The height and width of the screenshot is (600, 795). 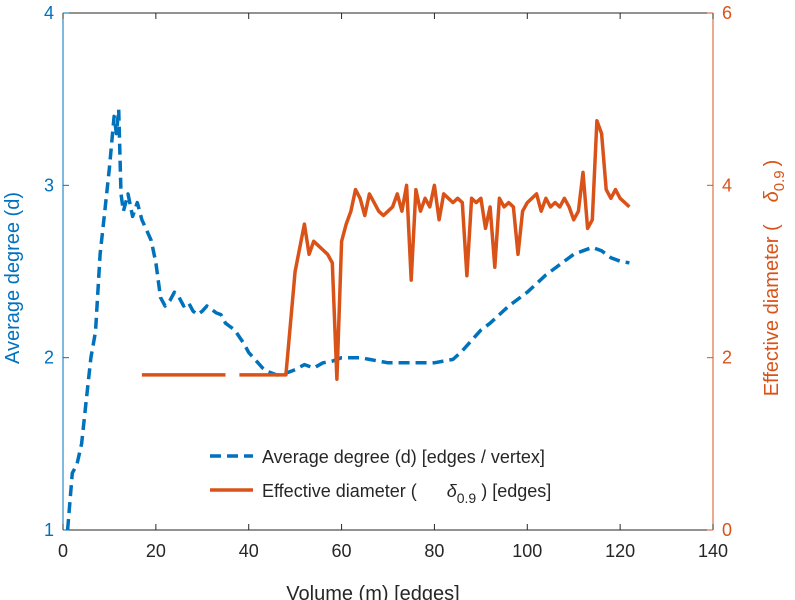 What do you see at coordinates (249, 551) in the screenshot?
I see `x-tick-label: 40` at bounding box center [249, 551].